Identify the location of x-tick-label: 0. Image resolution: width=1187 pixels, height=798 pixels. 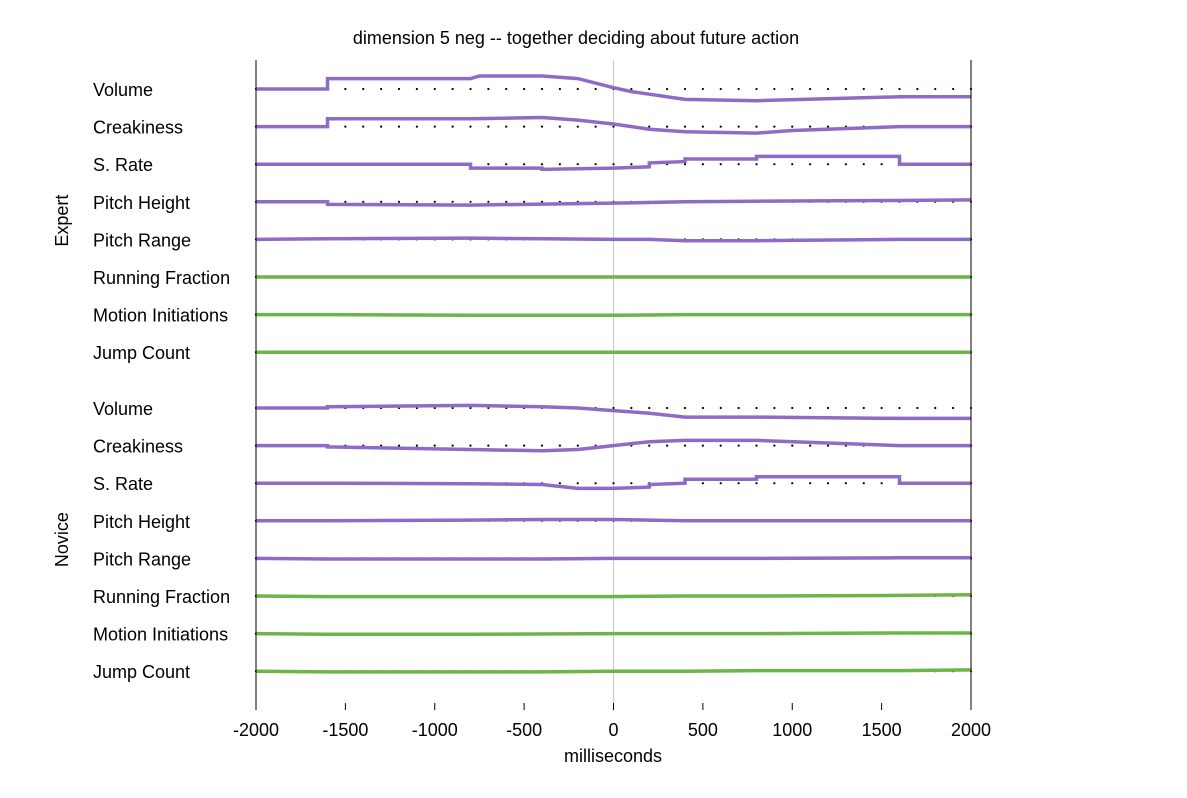
(613, 730).